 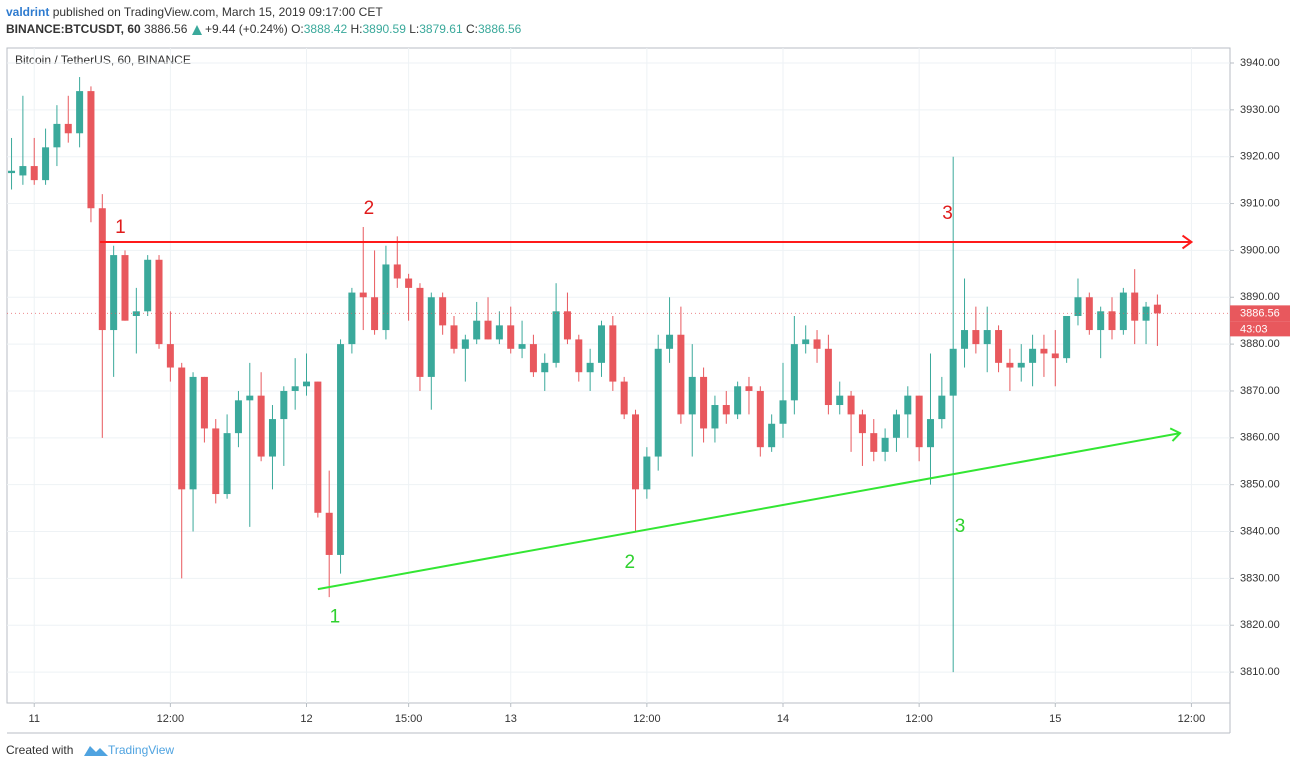 I want to click on footer-created: Created with, so click(x=39, y=750).